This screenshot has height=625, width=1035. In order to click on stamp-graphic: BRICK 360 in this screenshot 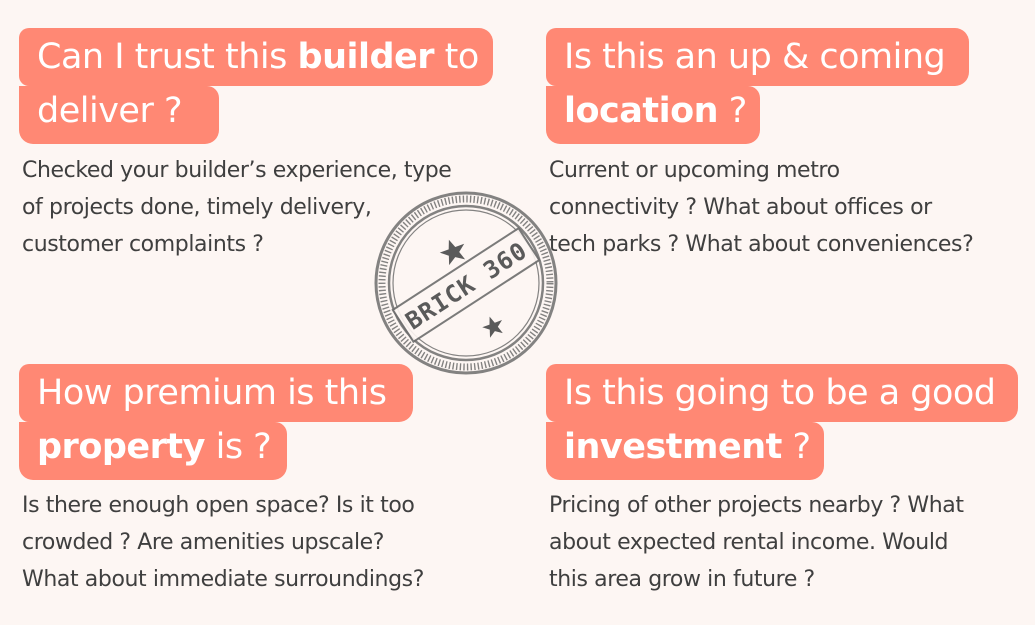, I will do `click(466, 283)`.